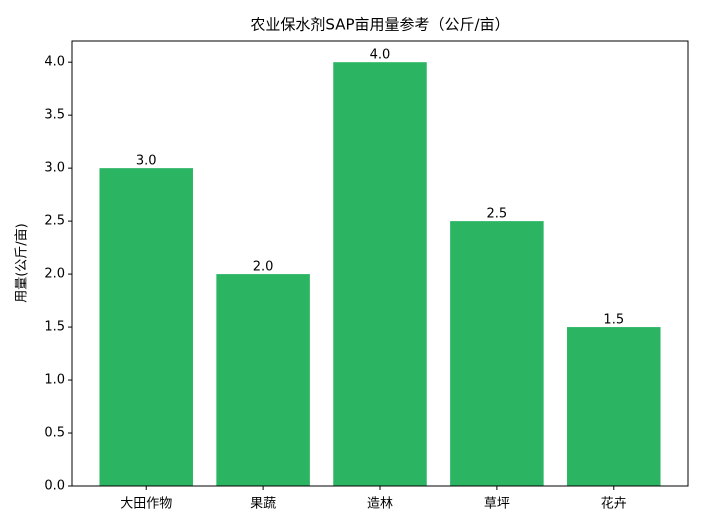 The height and width of the screenshot is (528, 704). What do you see at coordinates (380, 55) in the screenshot?
I see `value-label: 4.0` at bounding box center [380, 55].